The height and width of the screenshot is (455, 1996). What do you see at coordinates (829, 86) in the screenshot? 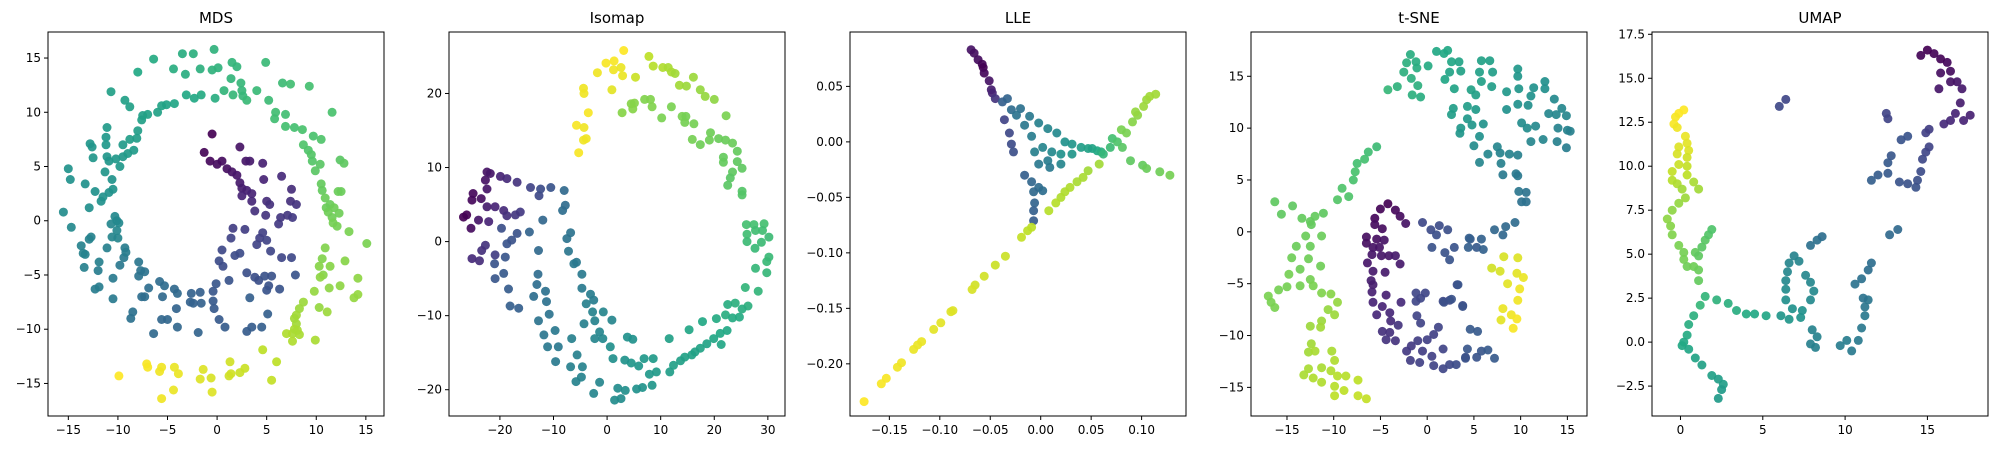
I see `y-tick-label: 0.05` at bounding box center [829, 86].